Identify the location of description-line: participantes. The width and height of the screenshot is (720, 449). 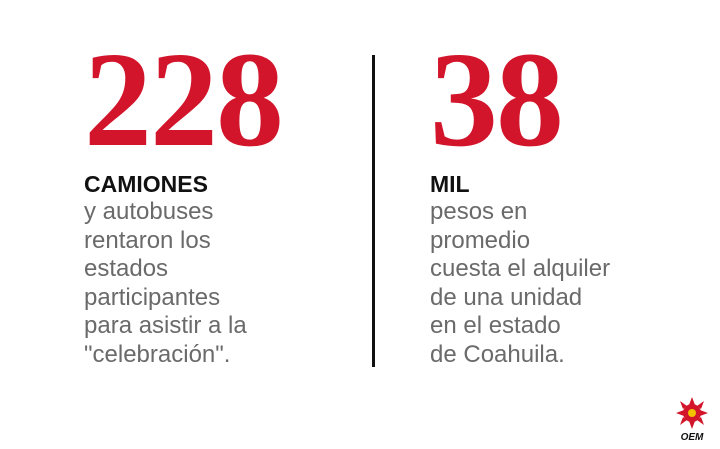
(152, 297).